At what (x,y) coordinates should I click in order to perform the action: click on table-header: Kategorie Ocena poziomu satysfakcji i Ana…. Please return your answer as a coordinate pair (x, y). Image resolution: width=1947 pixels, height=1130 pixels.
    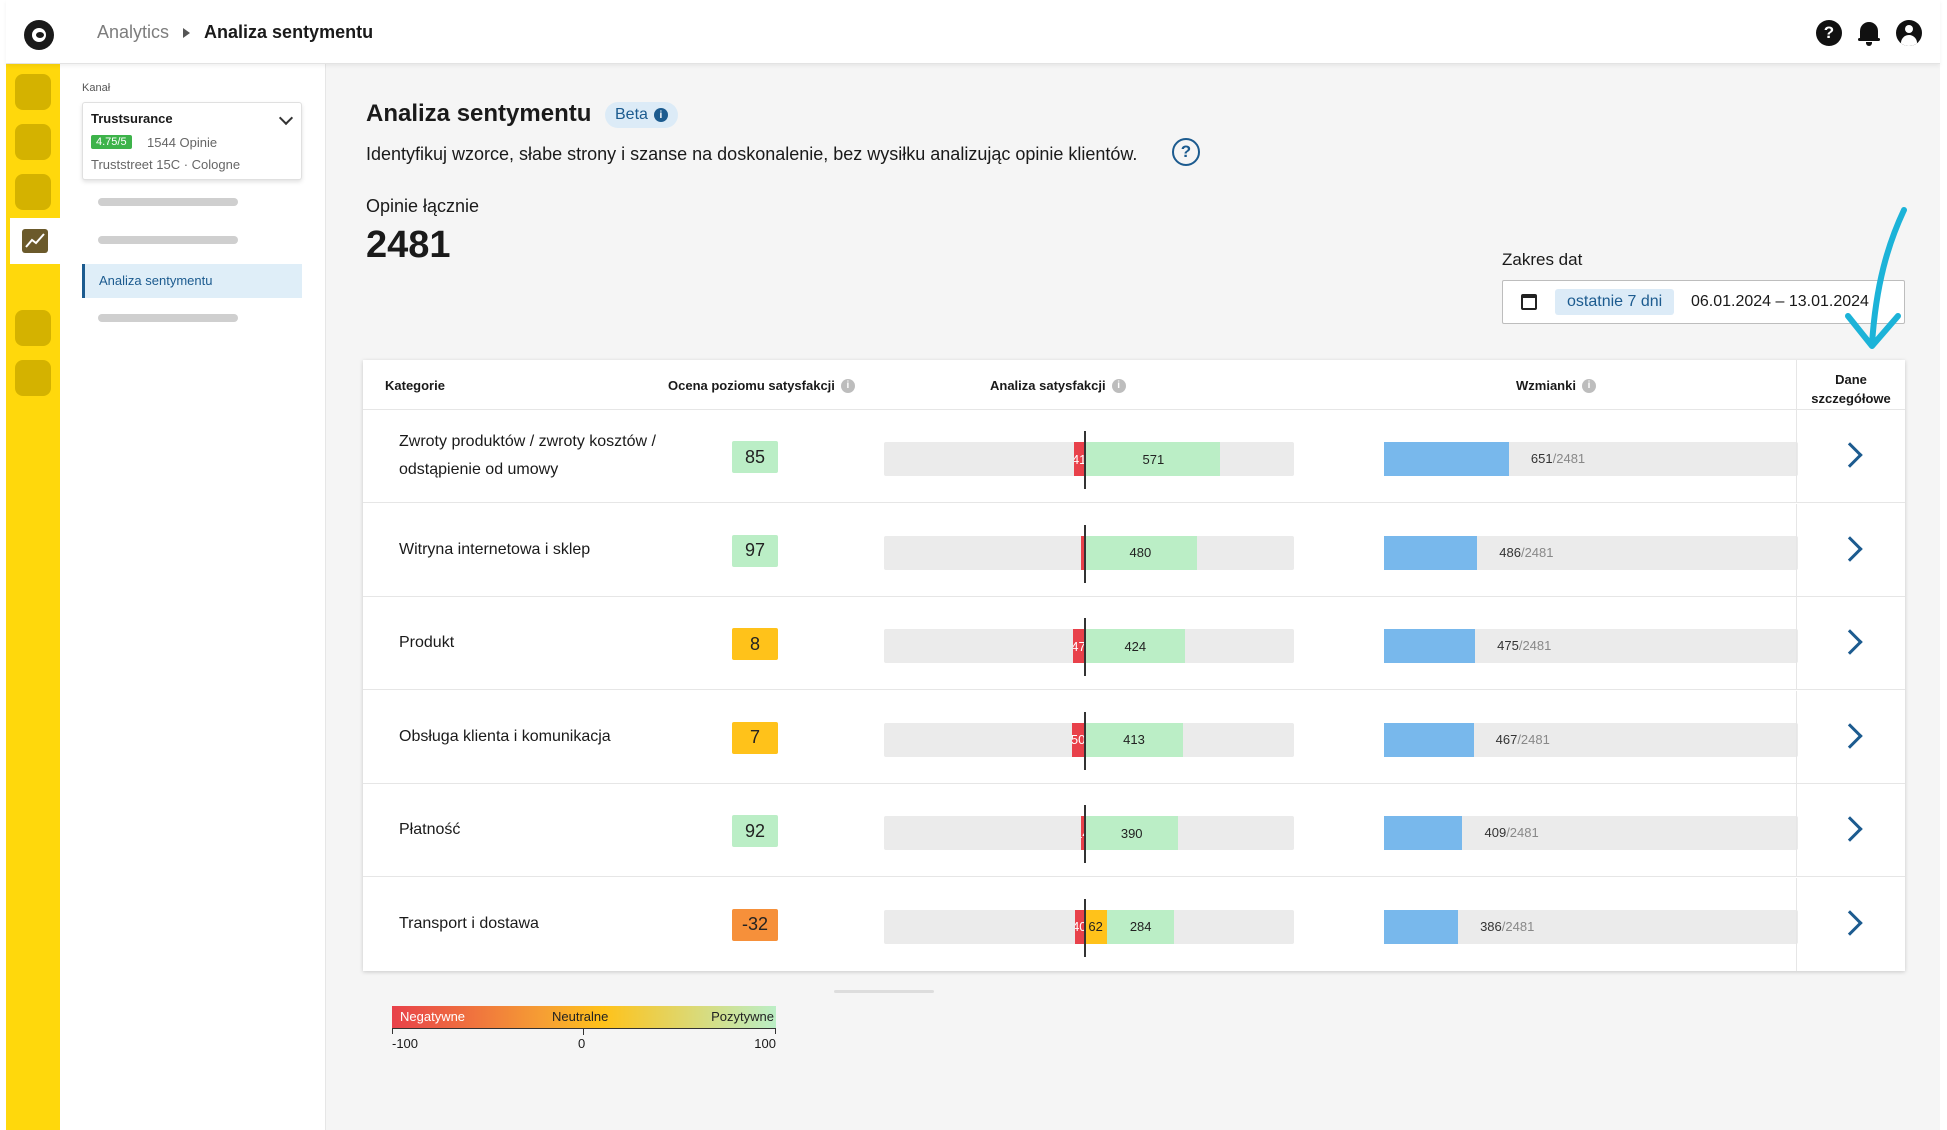
    Looking at the image, I should click on (1134, 385).